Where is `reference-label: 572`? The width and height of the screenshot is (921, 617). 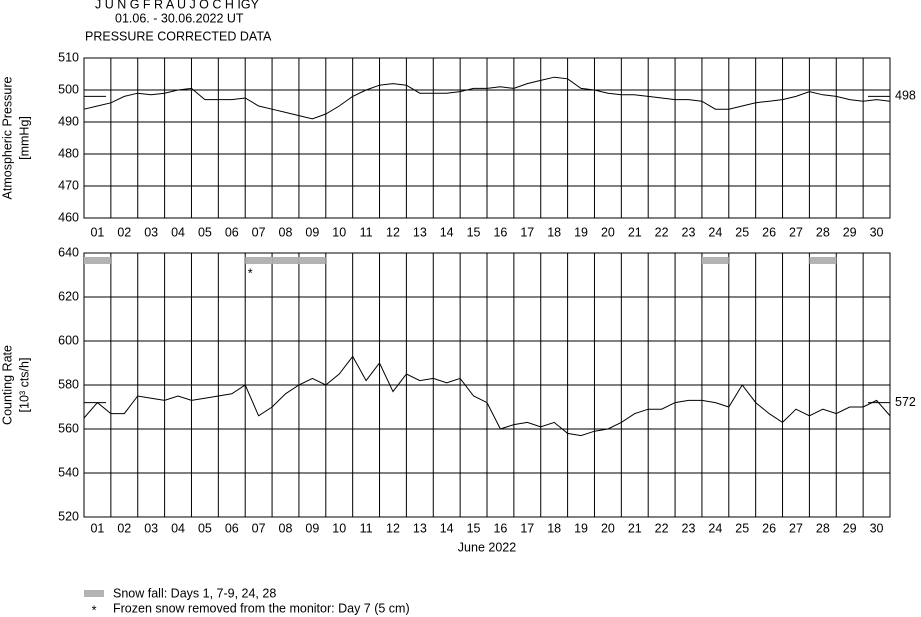 reference-label: 572 is located at coordinates (905, 402).